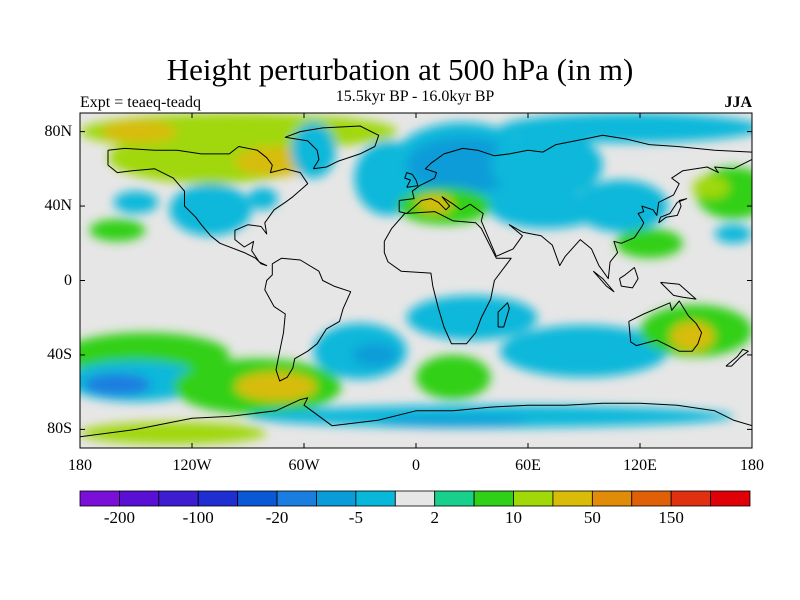 This screenshot has width=800, height=600. Describe the element at coordinates (592, 517) in the screenshot. I see `colorbar-label-6: 50` at that location.